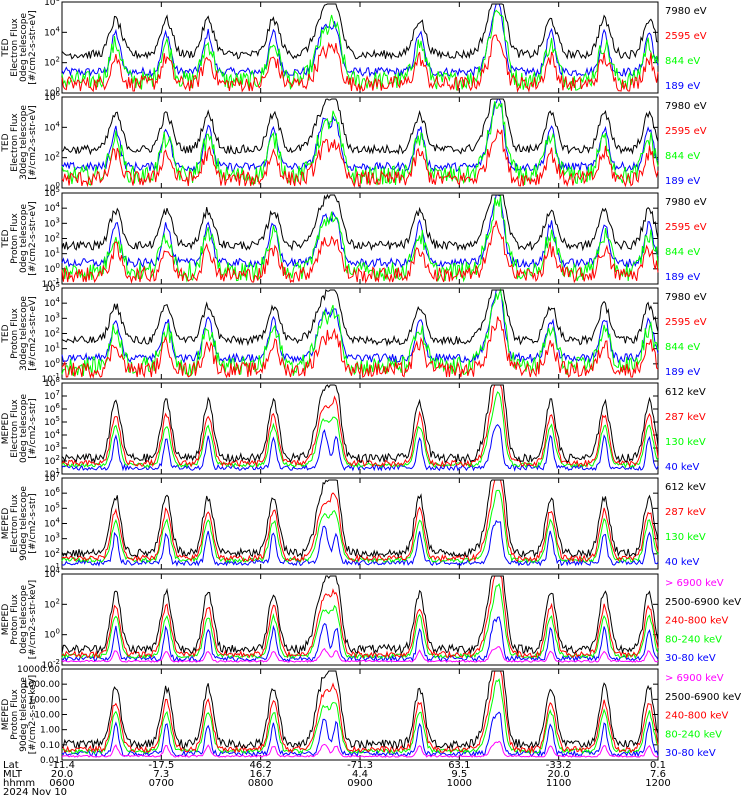  I want to click on legend-entry: 844 eV, so click(682, 61).